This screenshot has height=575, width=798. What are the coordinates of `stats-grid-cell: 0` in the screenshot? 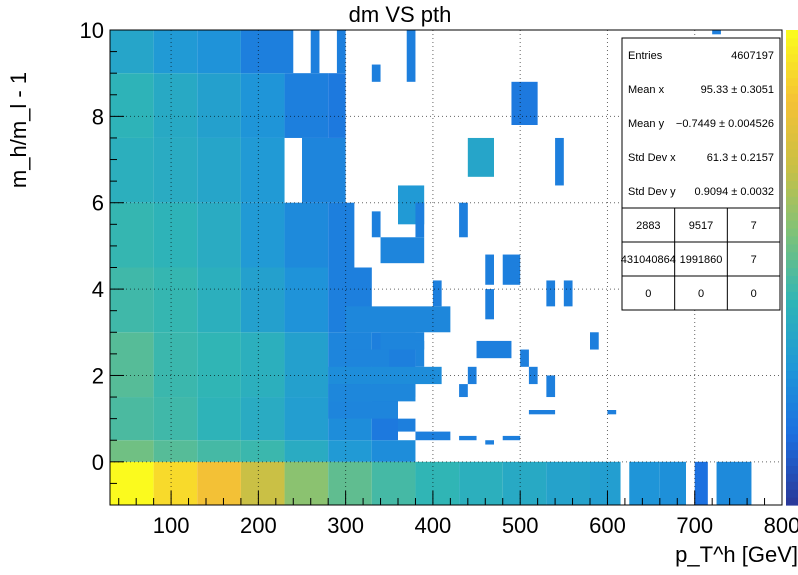 It's located at (754, 294).